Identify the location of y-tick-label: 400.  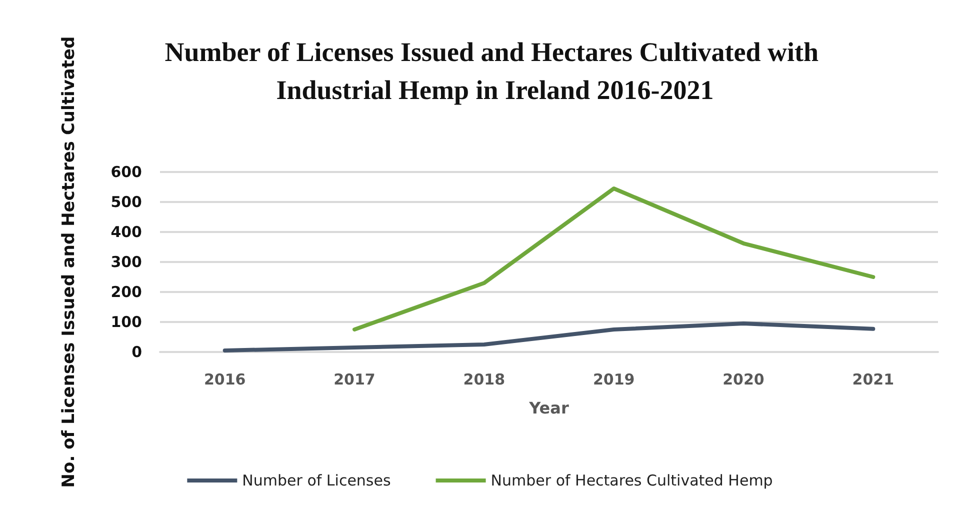
(126, 232).